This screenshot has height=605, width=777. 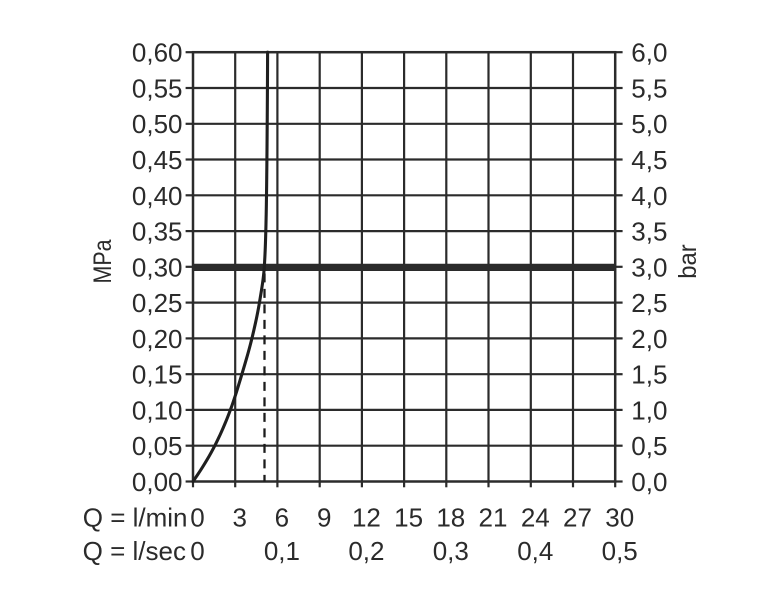 I want to click on svg-text: bar, so click(x=688, y=261).